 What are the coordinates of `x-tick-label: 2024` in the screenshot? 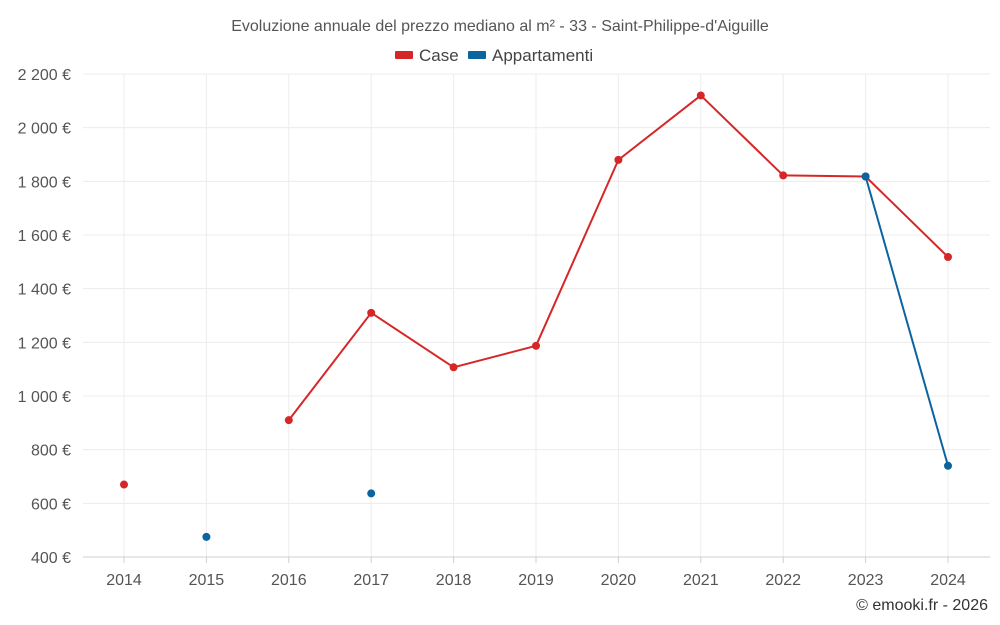 It's located at (948, 580).